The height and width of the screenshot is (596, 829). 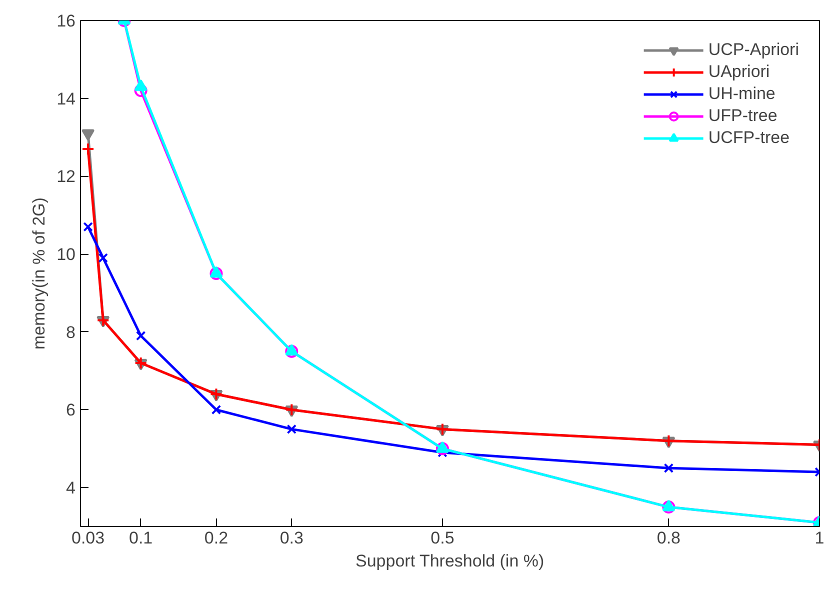 What do you see at coordinates (742, 94) in the screenshot?
I see `legend-label: UH-mine` at bounding box center [742, 94].